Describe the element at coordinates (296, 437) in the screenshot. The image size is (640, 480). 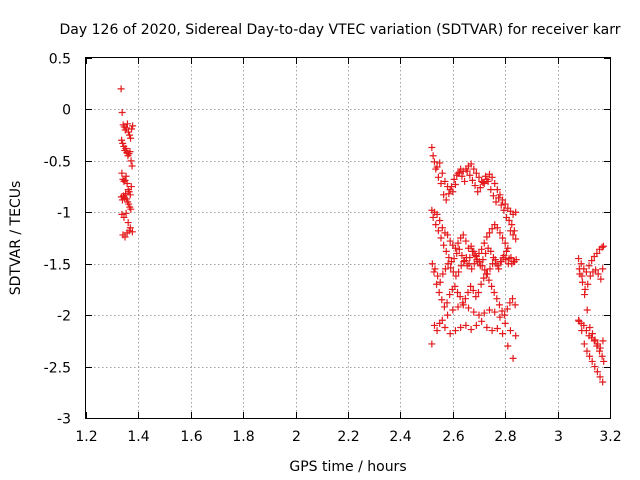
I see `x-tick-label: 2` at that location.